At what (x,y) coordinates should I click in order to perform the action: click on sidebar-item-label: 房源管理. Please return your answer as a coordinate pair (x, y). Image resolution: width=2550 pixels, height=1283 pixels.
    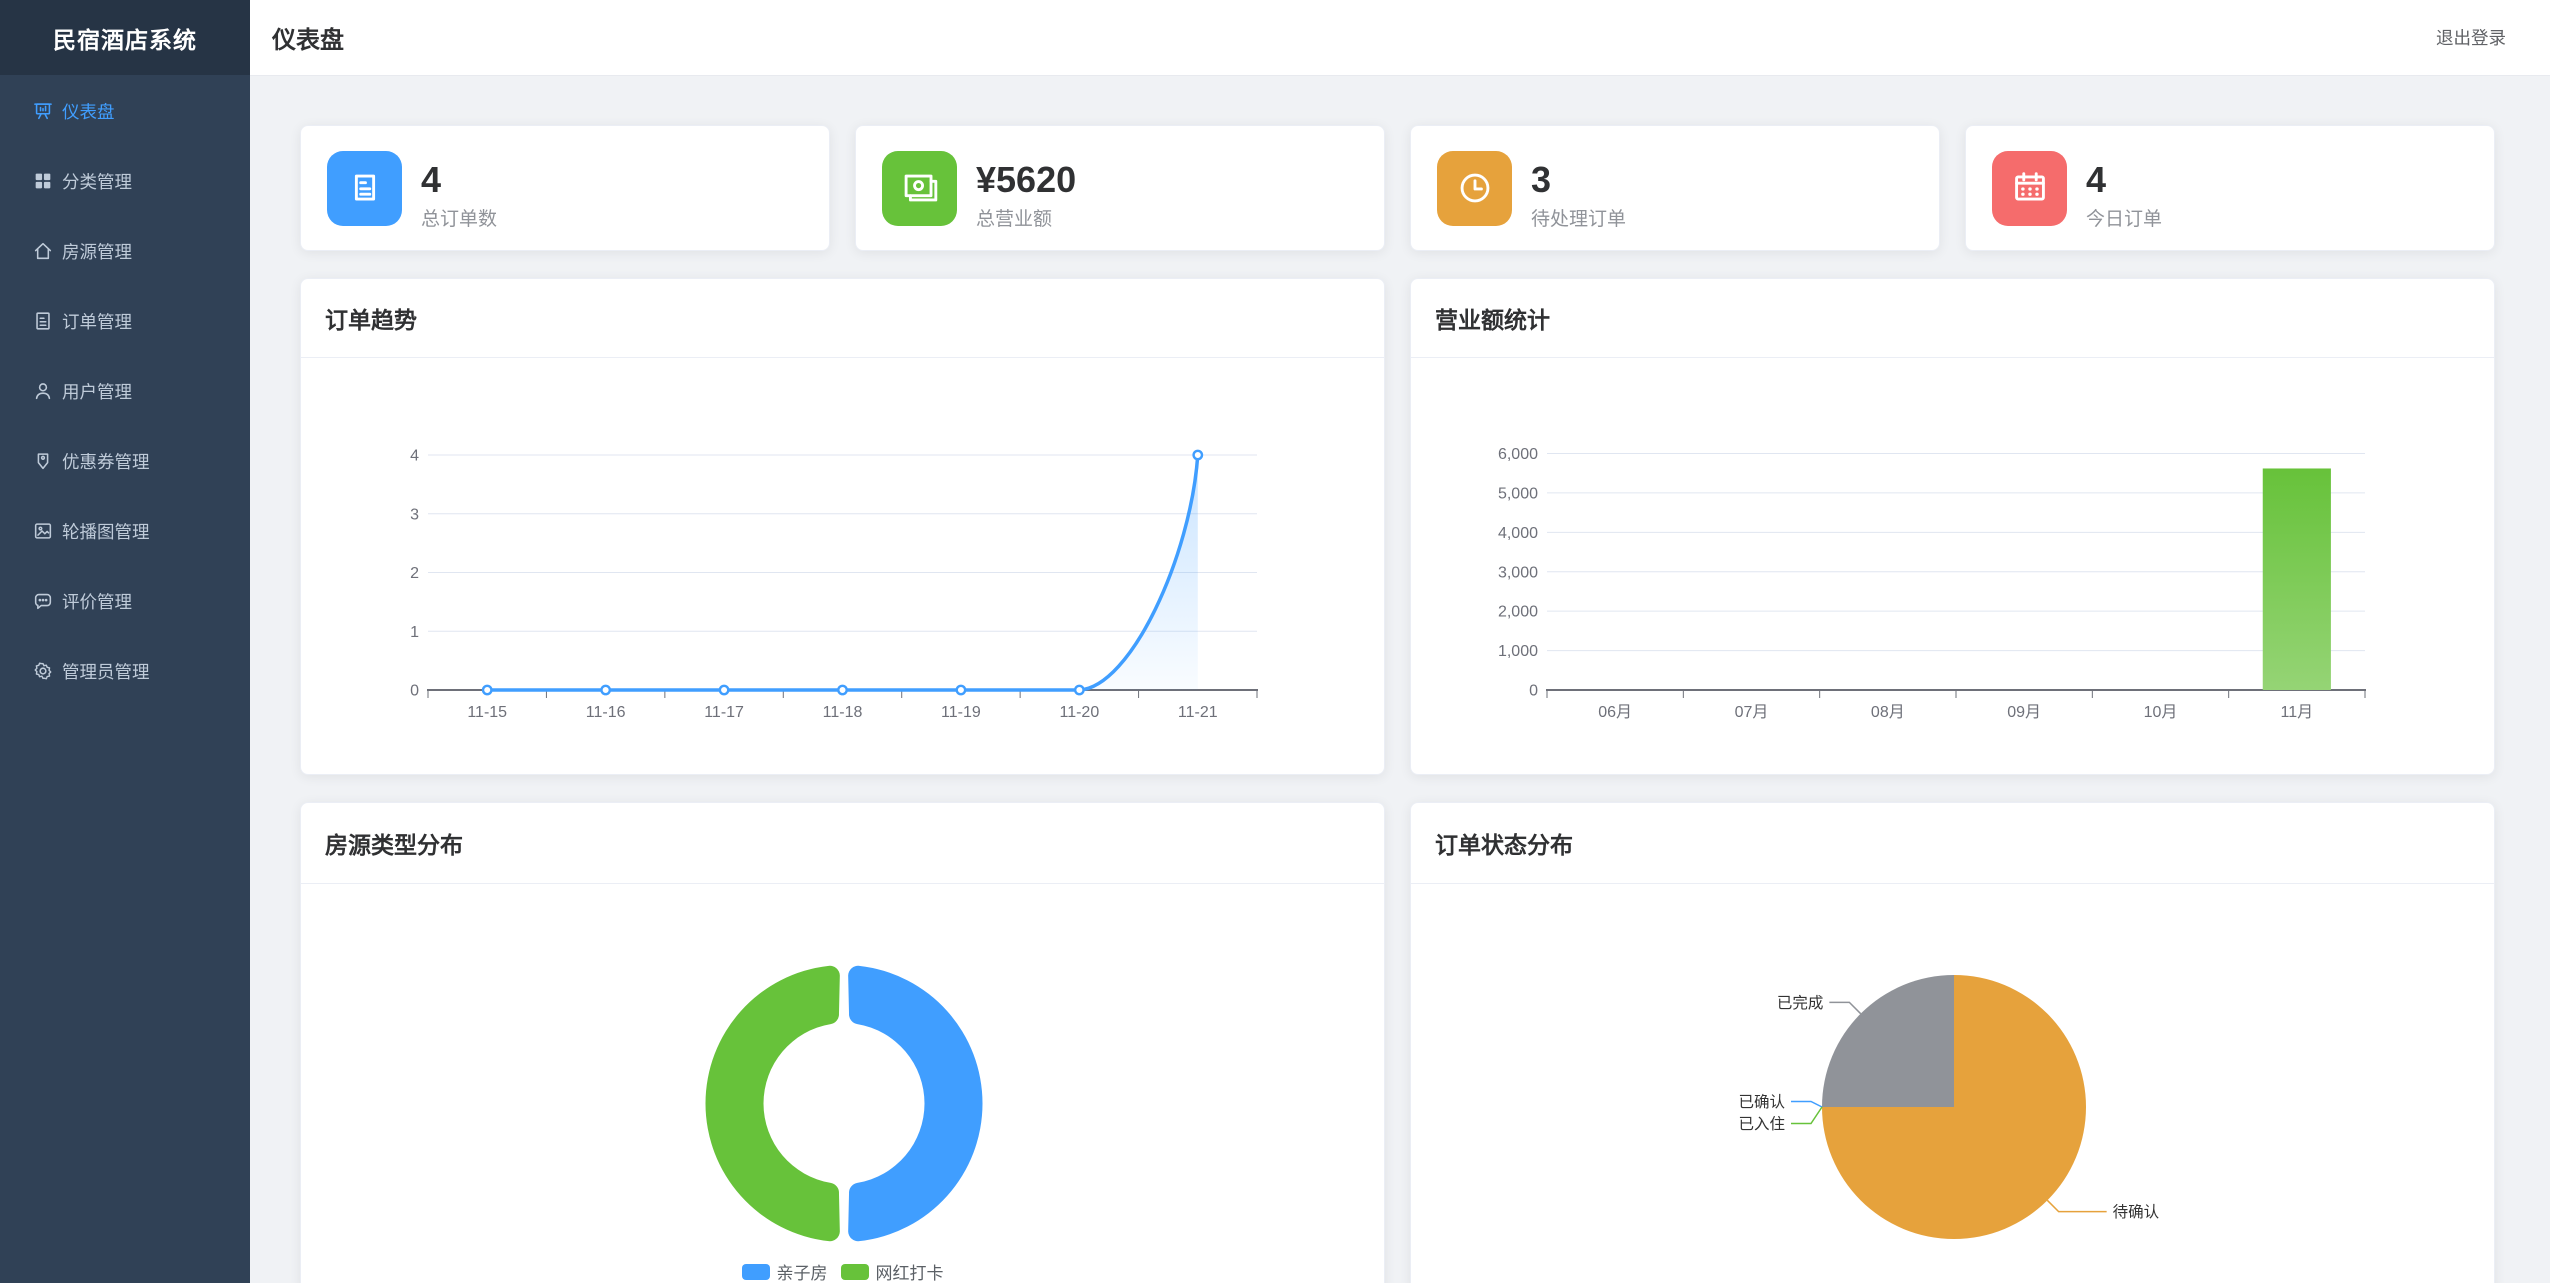
    Looking at the image, I should click on (97, 251).